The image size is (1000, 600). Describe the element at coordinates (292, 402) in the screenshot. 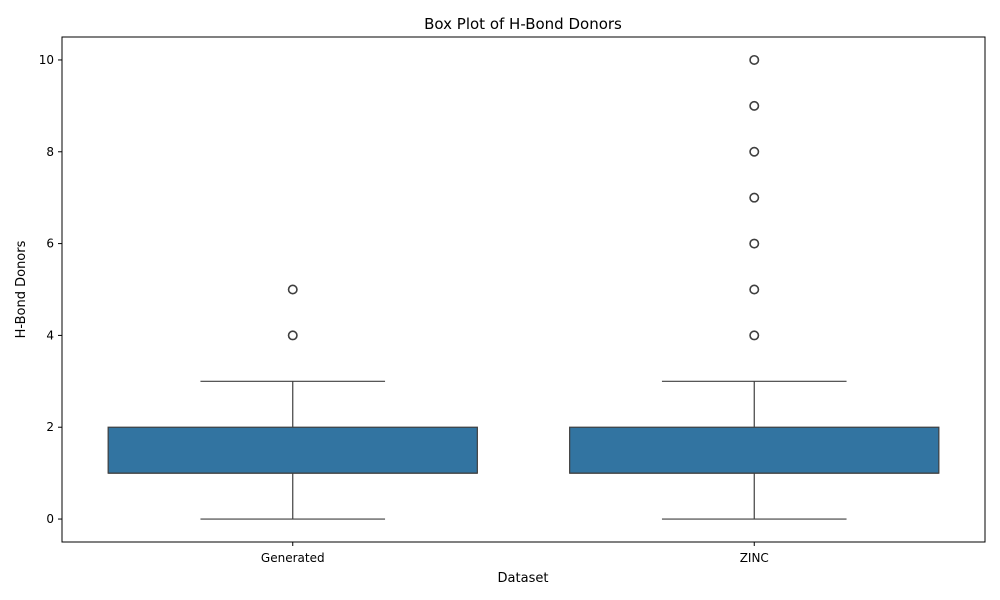

I see `box-group-generated` at that location.